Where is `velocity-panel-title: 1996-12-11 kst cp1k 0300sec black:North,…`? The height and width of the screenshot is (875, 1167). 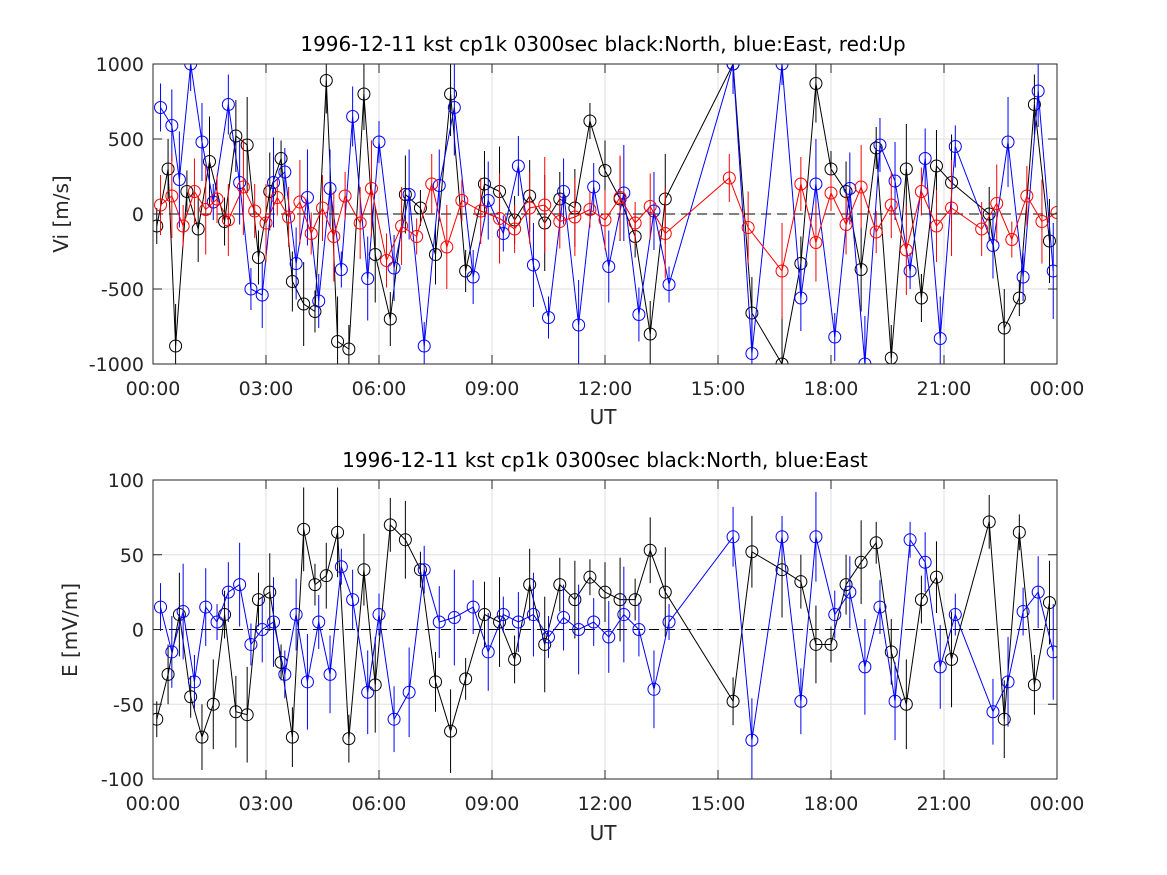
velocity-panel-title: 1996-12-11 kst cp1k 0300sec black:North,… is located at coordinates (602, 44).